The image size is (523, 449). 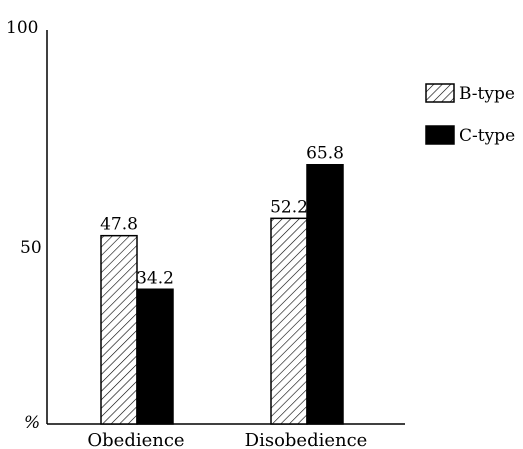 What do you see at coordinates (325, 154) in the screenshot?
I see `data-label-c-type-disobedience: 65.8` at bounding box center [325, 154].